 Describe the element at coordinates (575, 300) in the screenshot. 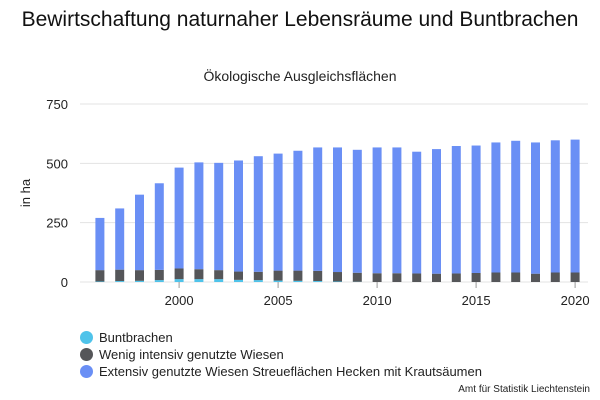

I see `x-tick-label-2020: 2020` at that location.